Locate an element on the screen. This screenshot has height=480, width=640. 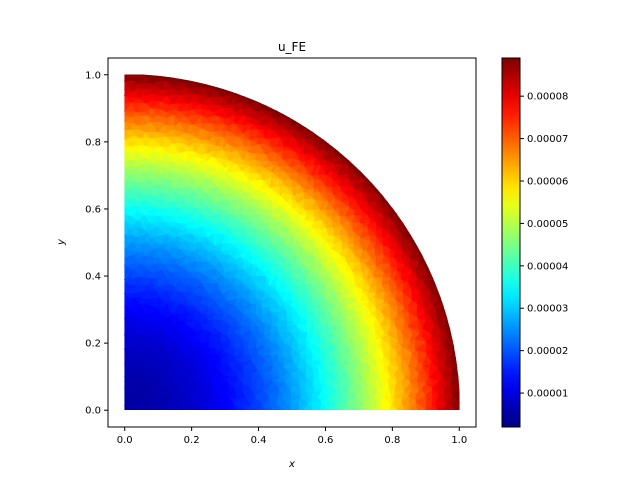
x-tick-label: 0.0 is located at coordinates (125, 440).